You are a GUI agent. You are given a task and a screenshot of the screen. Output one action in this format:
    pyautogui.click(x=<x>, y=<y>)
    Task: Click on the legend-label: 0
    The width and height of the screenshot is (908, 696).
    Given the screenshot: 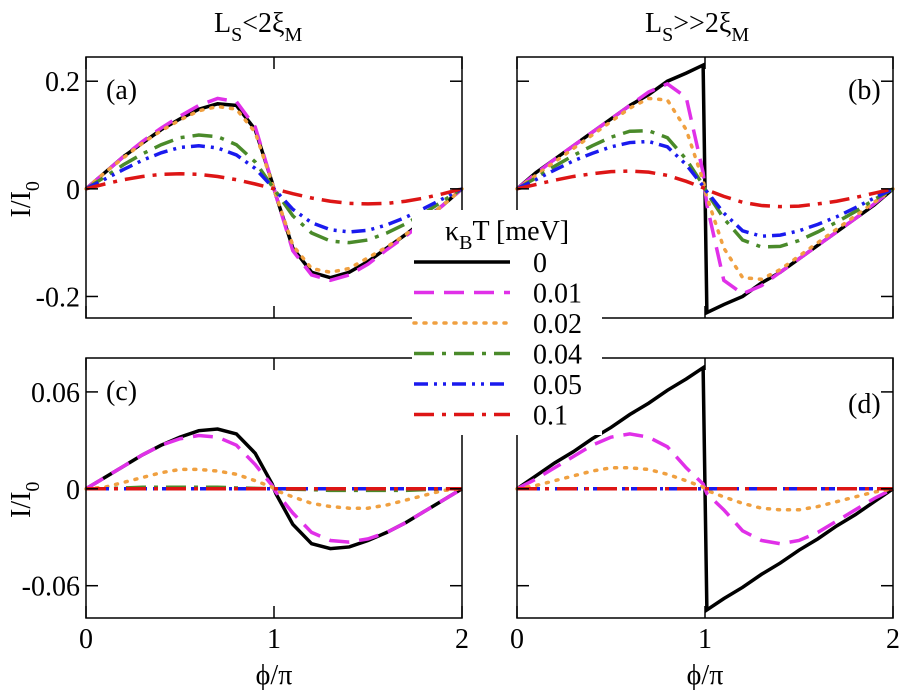 What is the action you would take?
    pyautogui.click(x=540, y=263)
    